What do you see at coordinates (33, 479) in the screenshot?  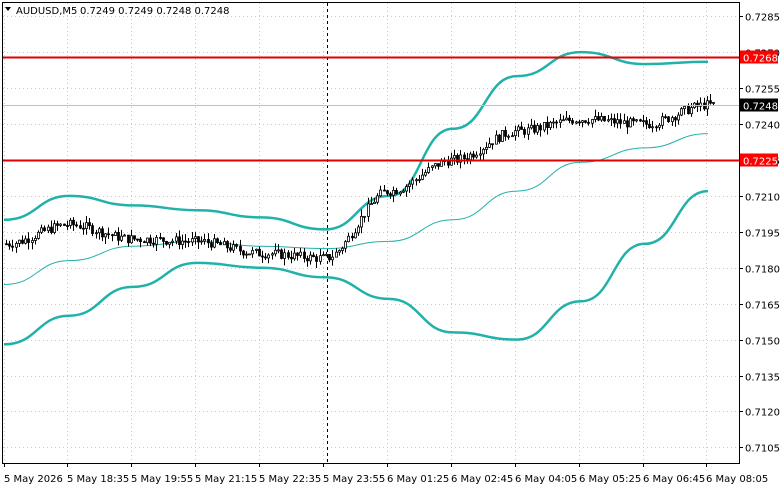 I see `time-tick-label: 5 May 2026` at bounding box center [33, 479].